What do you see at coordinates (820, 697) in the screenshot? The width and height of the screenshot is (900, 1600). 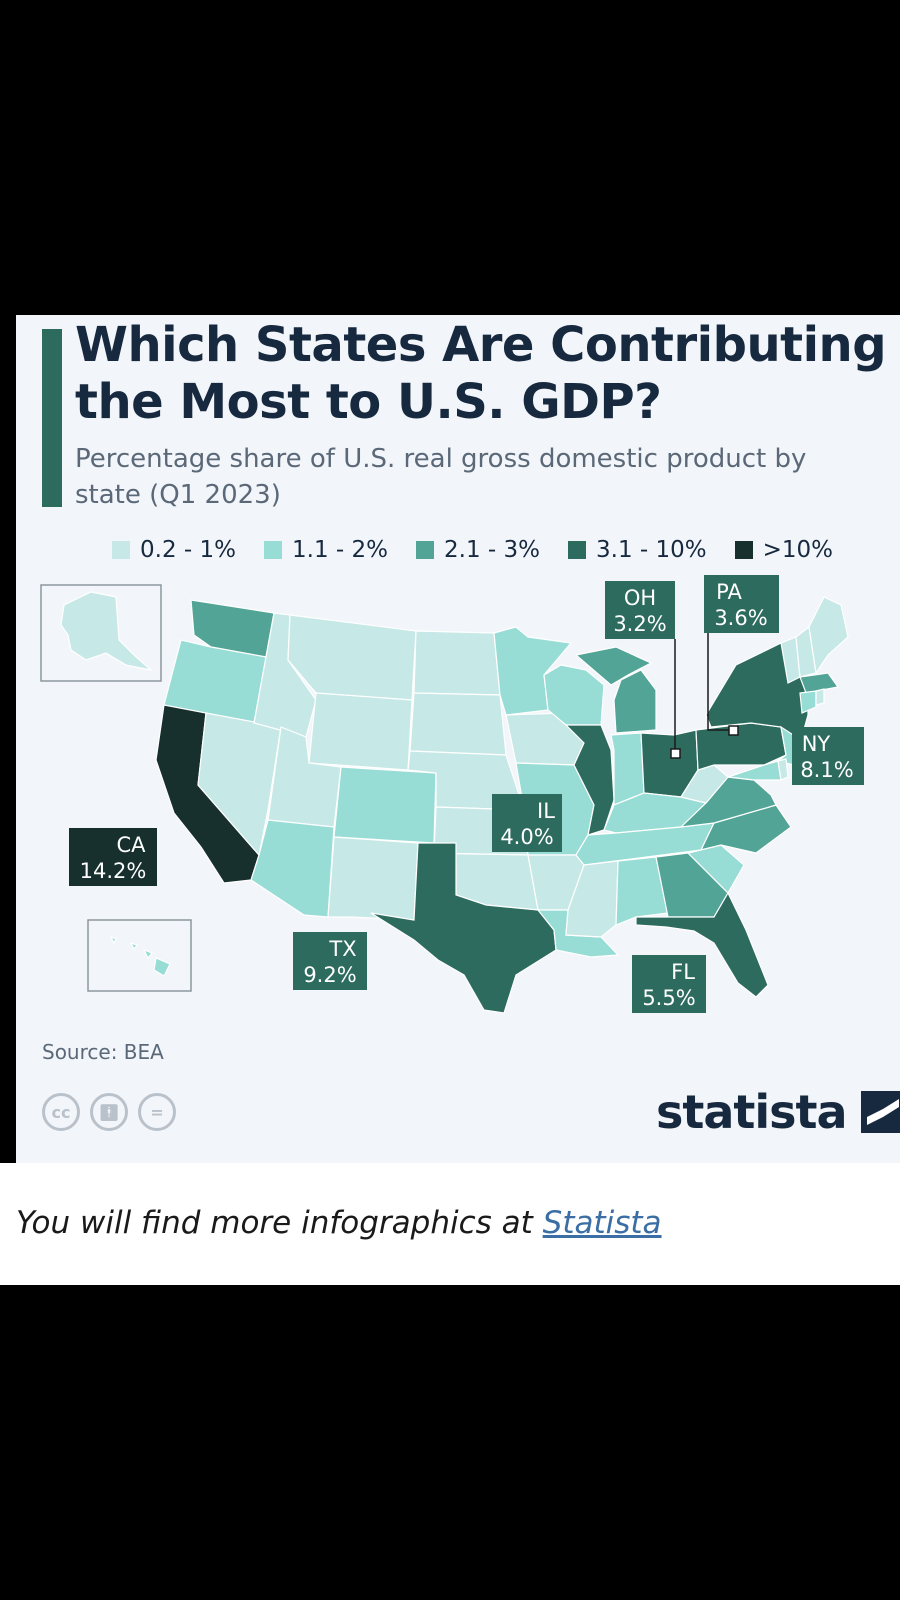 I see `state-RI` at bounding box center [820, 697].